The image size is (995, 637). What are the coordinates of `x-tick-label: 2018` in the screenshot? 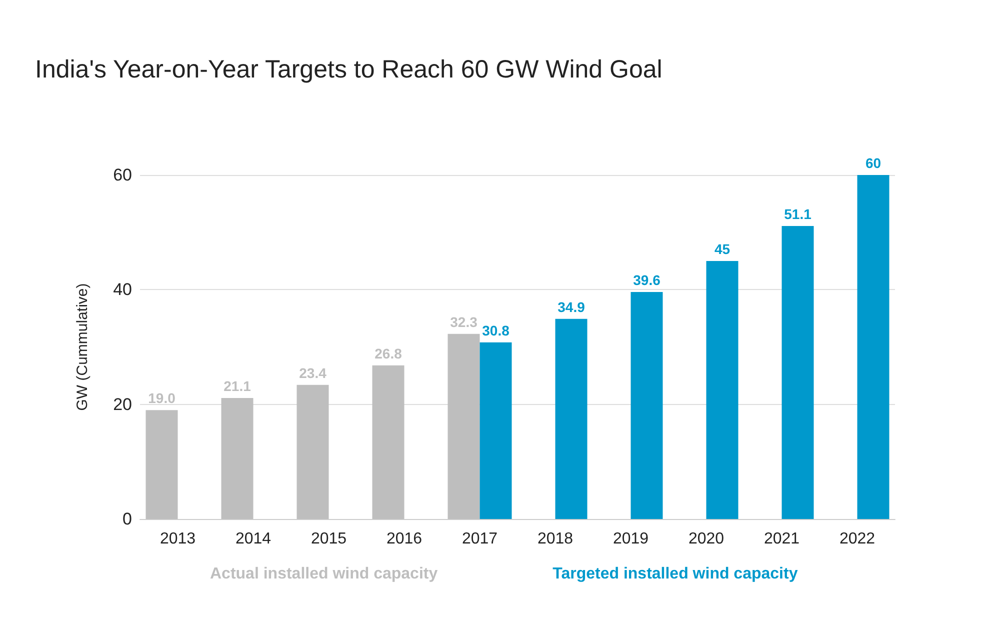 It's located at (555, 539).